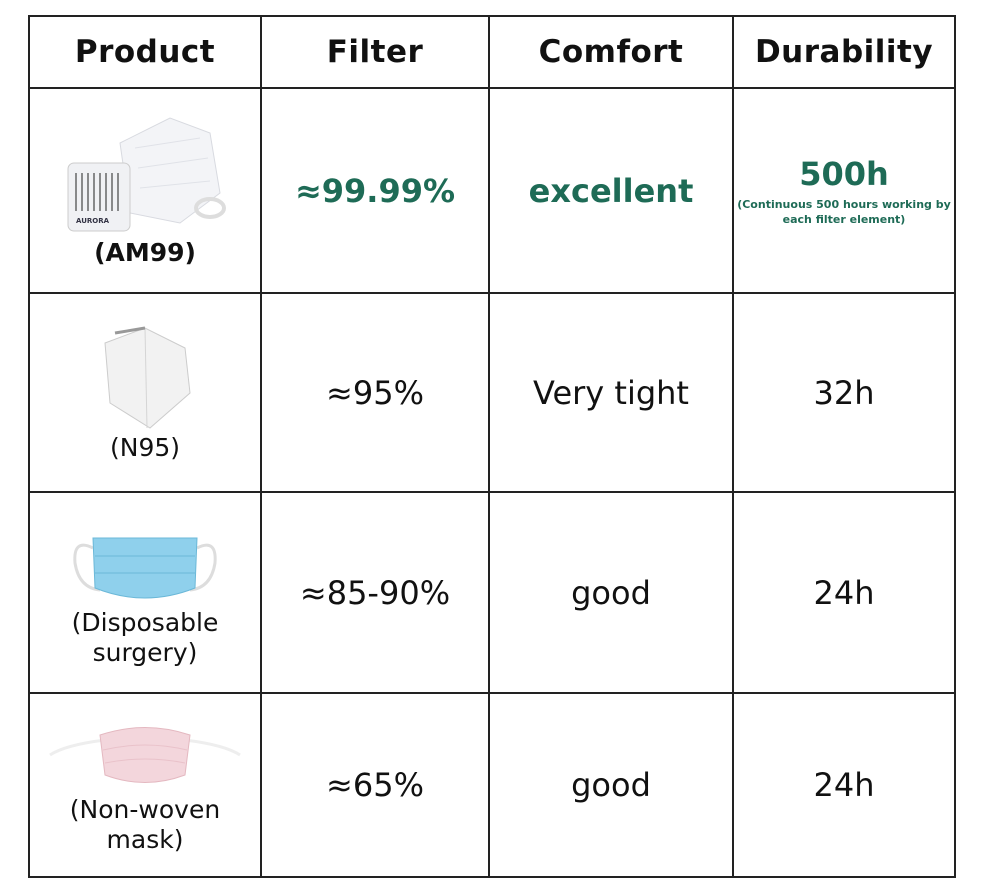 This screenshot has height=892, width=1006. I want to click on comfort-value: Very tight, so click(611, 392).